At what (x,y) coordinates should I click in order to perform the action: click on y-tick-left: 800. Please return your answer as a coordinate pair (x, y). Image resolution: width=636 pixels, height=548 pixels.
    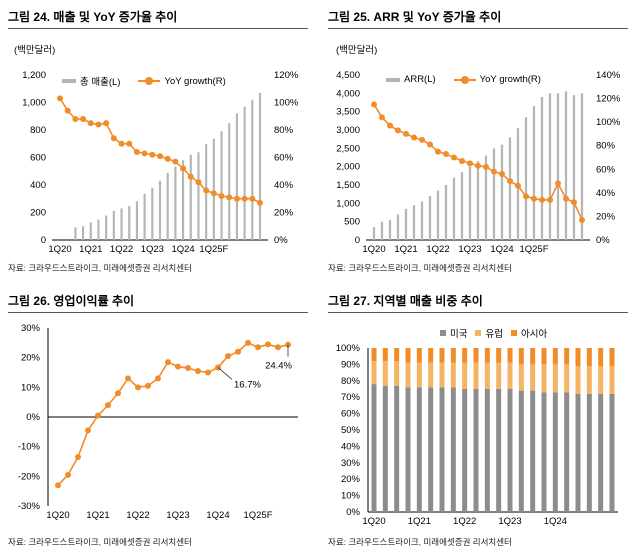
    Looking at the image, I should click on (38, 130).